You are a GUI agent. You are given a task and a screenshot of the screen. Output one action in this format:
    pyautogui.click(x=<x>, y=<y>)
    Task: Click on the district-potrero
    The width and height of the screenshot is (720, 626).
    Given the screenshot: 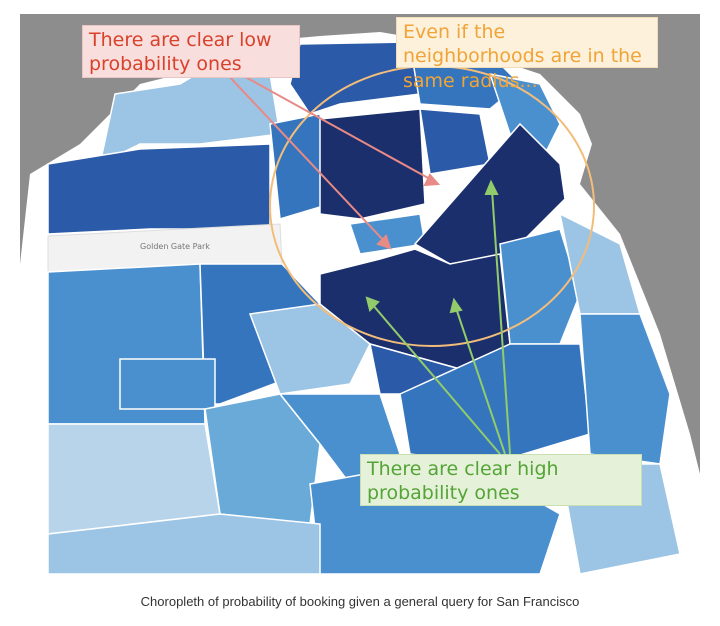 What is the action you would take?
    pyautogui.click(x=540, y=286)
    